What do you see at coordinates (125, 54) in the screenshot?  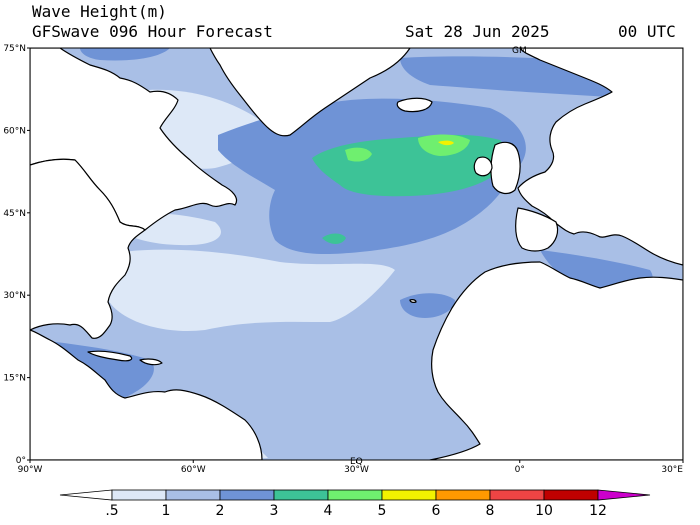 I see `rough-zone-baffin` at bounding box center [125, 54].